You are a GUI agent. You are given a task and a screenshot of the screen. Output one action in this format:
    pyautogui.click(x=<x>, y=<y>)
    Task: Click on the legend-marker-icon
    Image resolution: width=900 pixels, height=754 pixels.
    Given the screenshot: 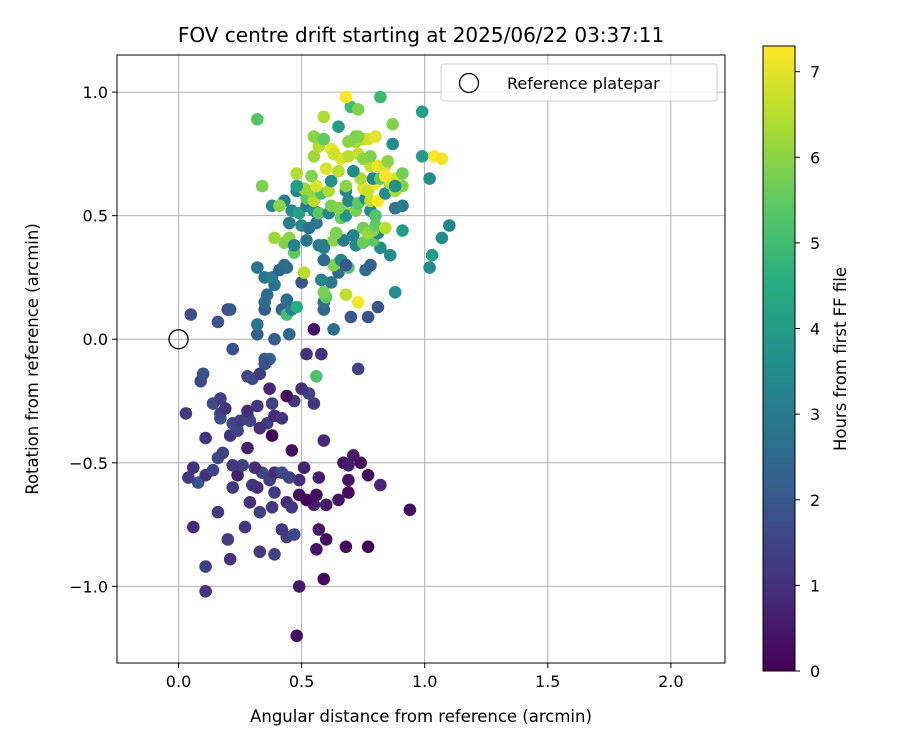 What is the action you would take?
    pyautogui.click(x=469, y=83)
    